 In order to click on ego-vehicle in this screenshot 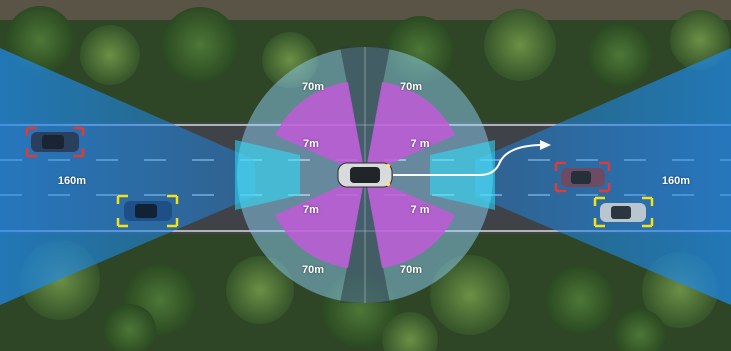, I will do `click(365, 175)`.